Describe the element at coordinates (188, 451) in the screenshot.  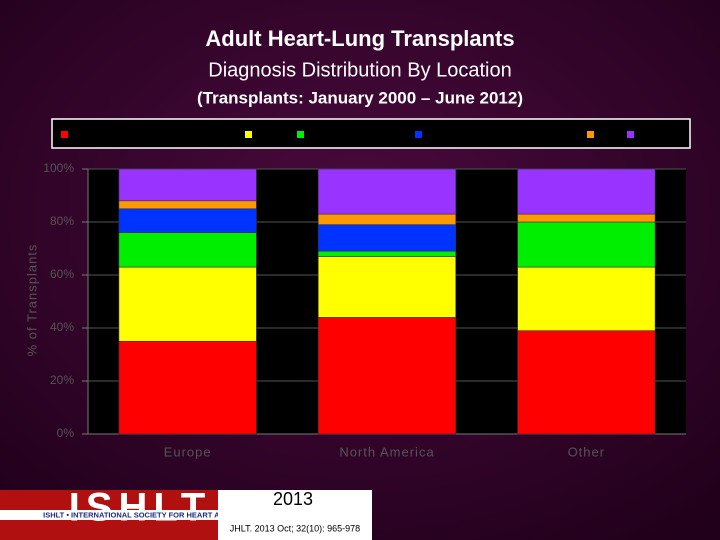
I see `x-tick-label: Europe` at that location.